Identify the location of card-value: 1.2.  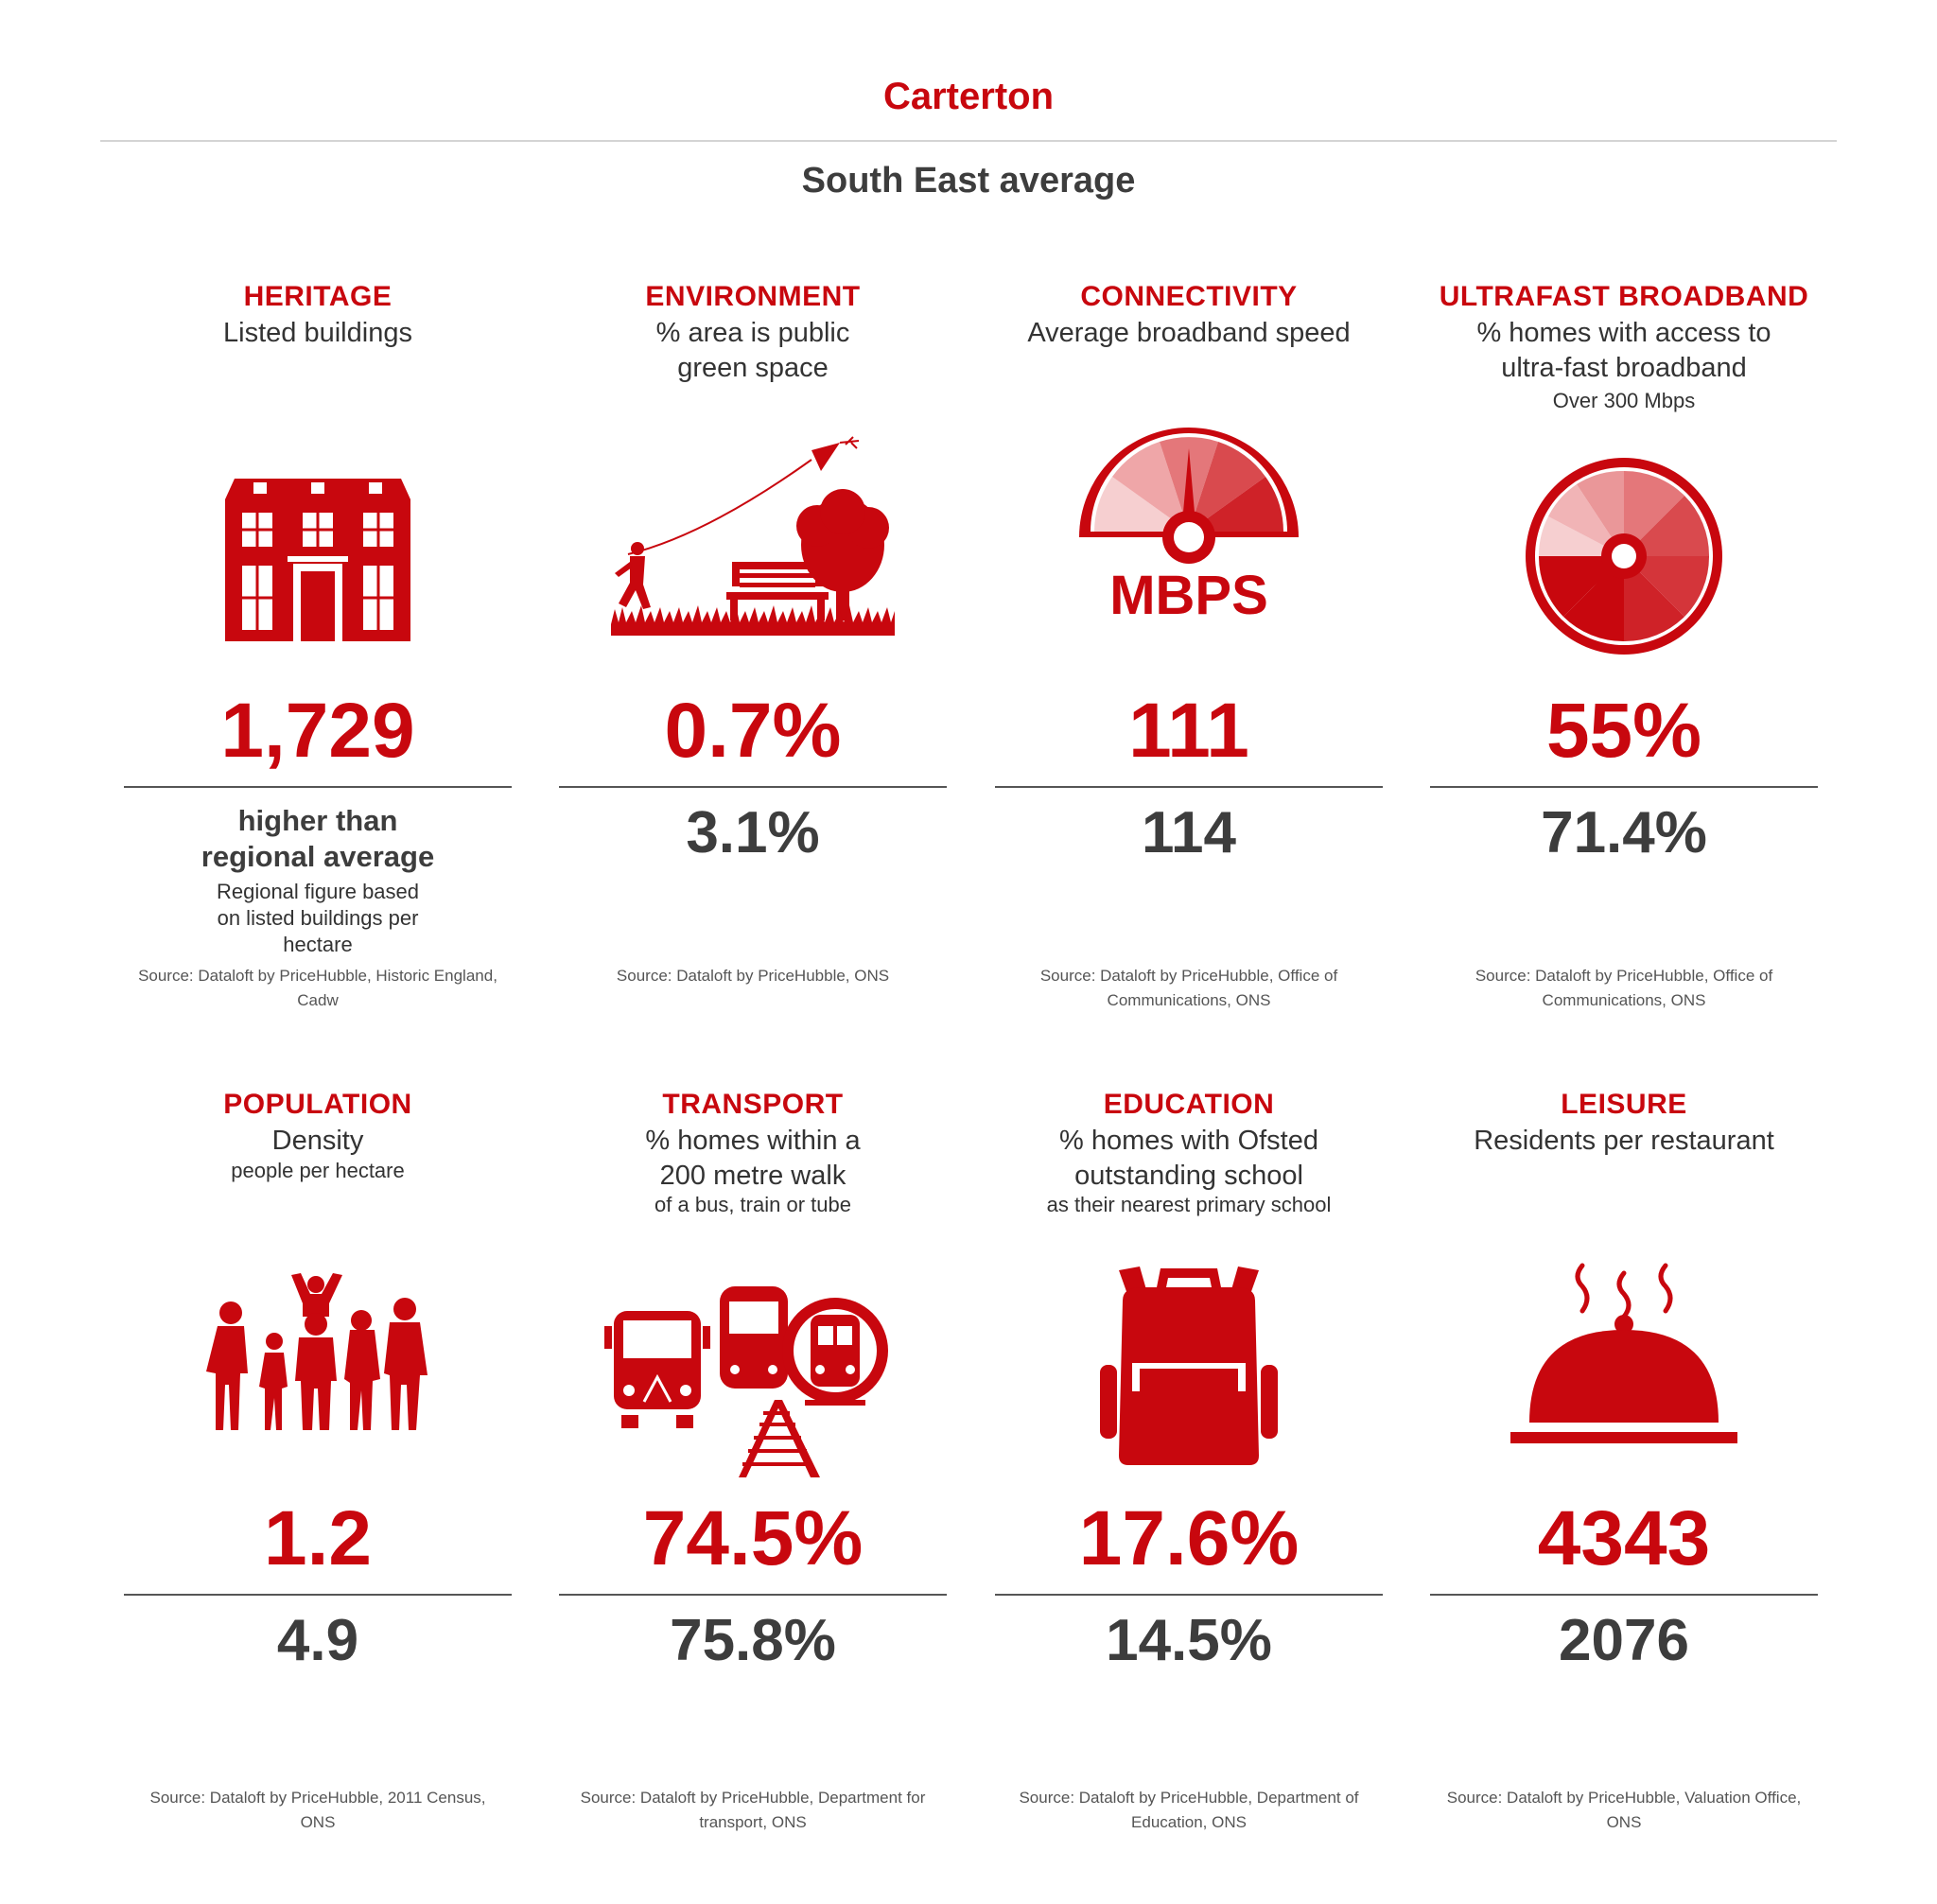
(318, 1538).